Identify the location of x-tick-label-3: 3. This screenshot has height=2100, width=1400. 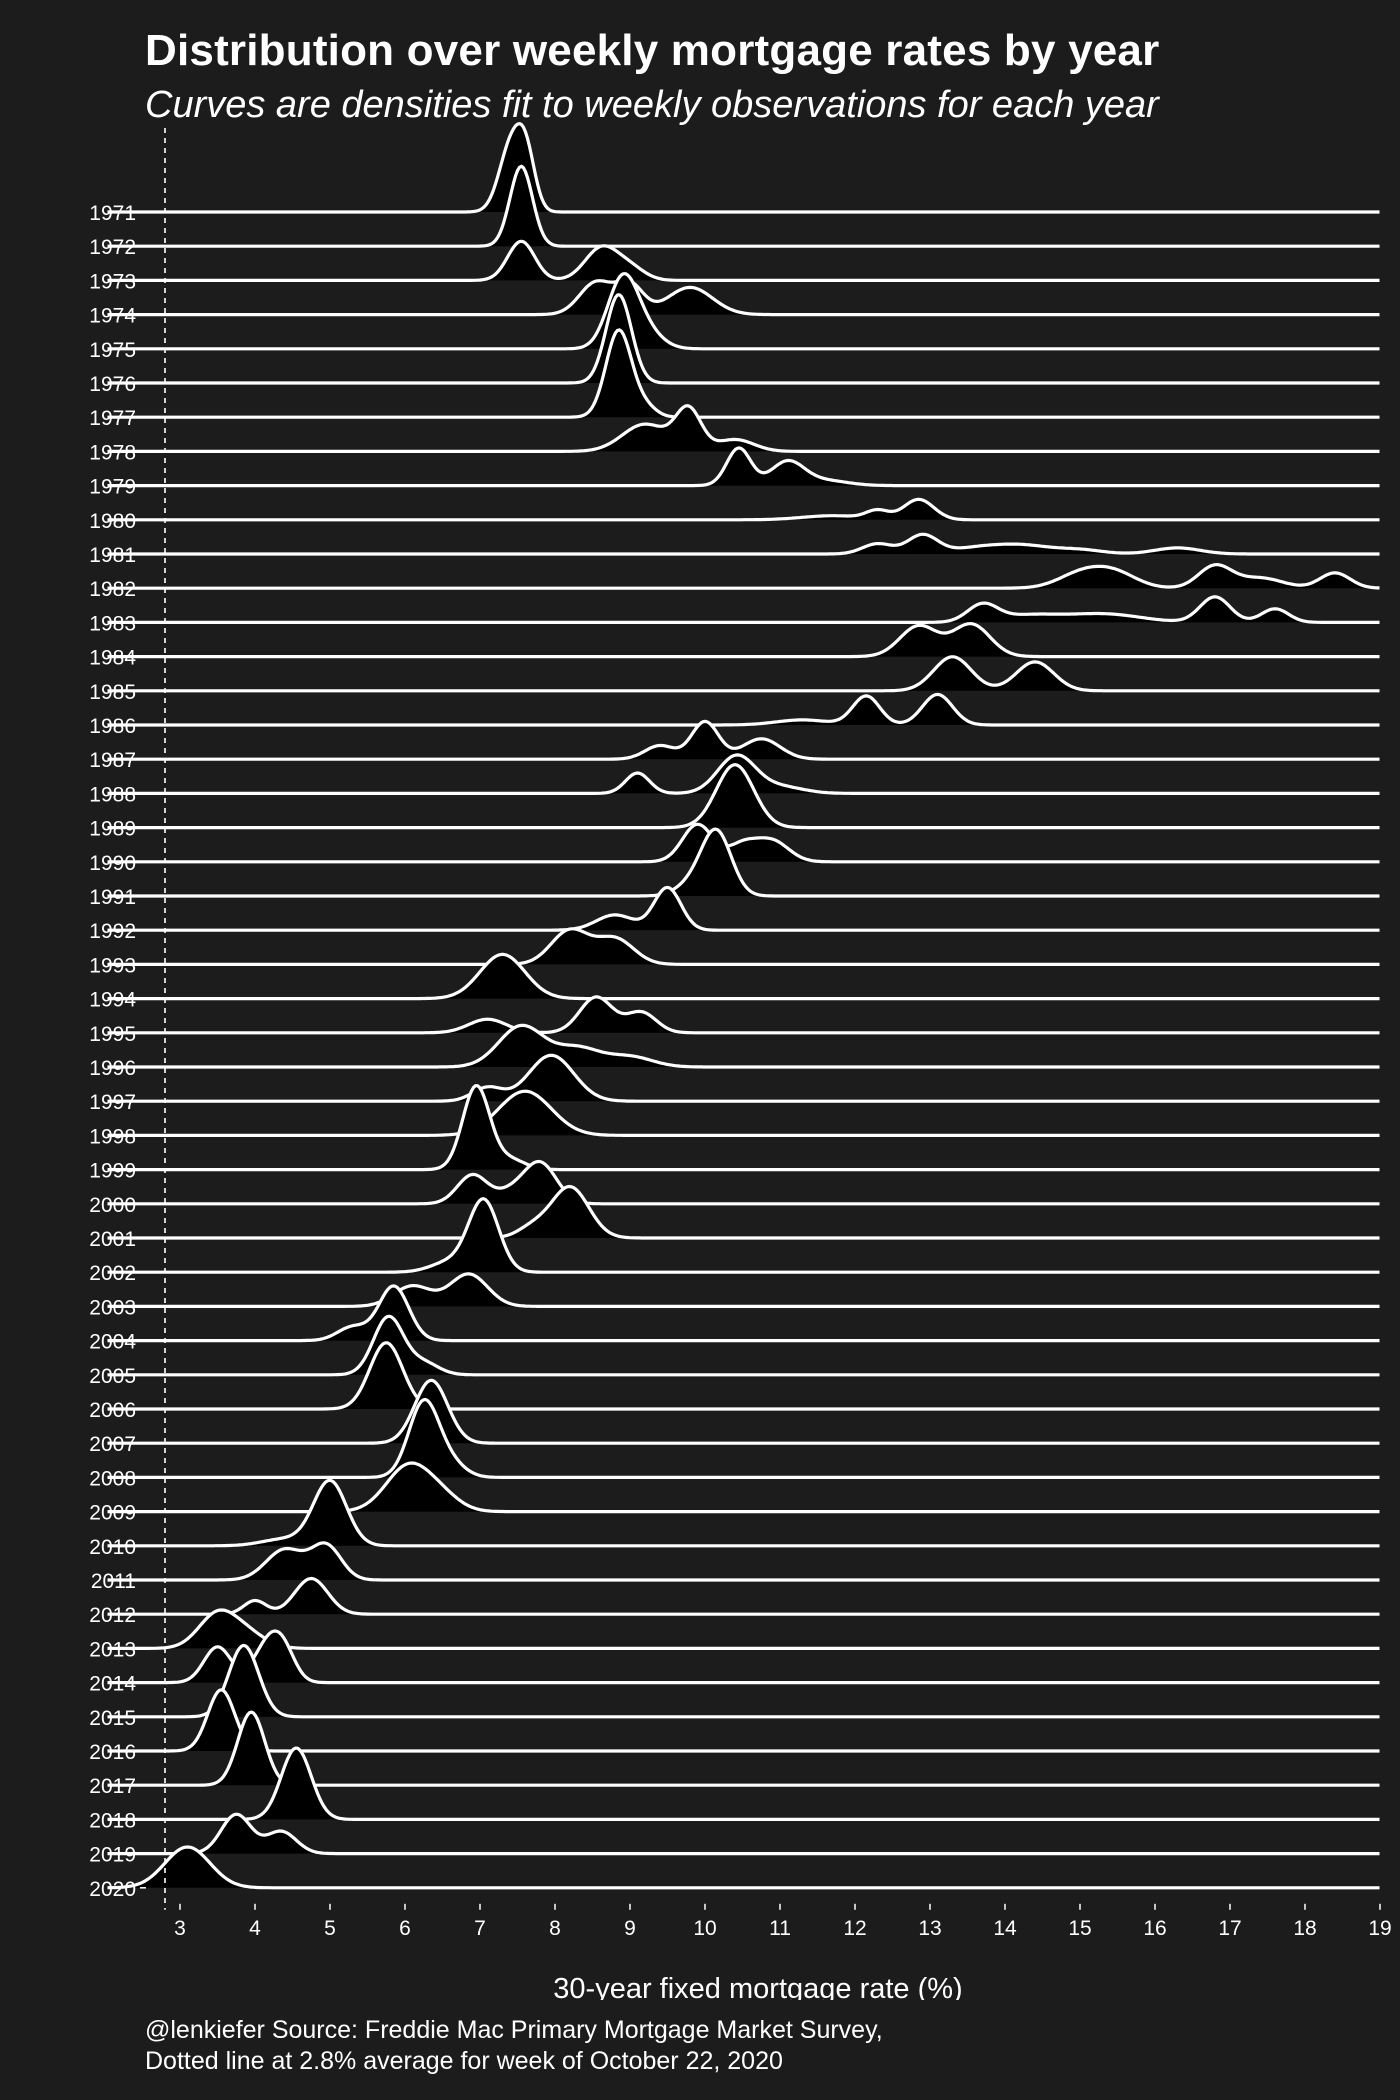
(180, 1928).